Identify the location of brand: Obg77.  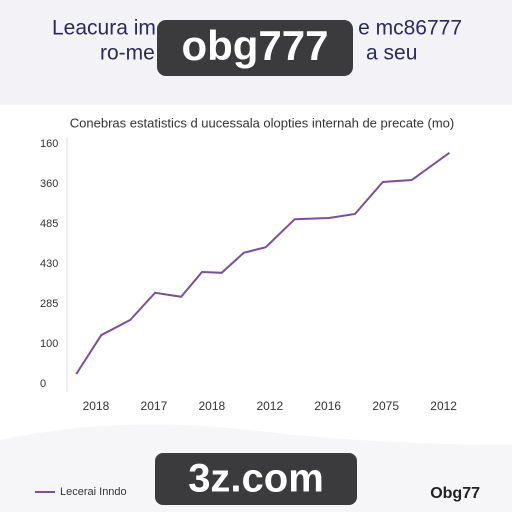
(455, 493).